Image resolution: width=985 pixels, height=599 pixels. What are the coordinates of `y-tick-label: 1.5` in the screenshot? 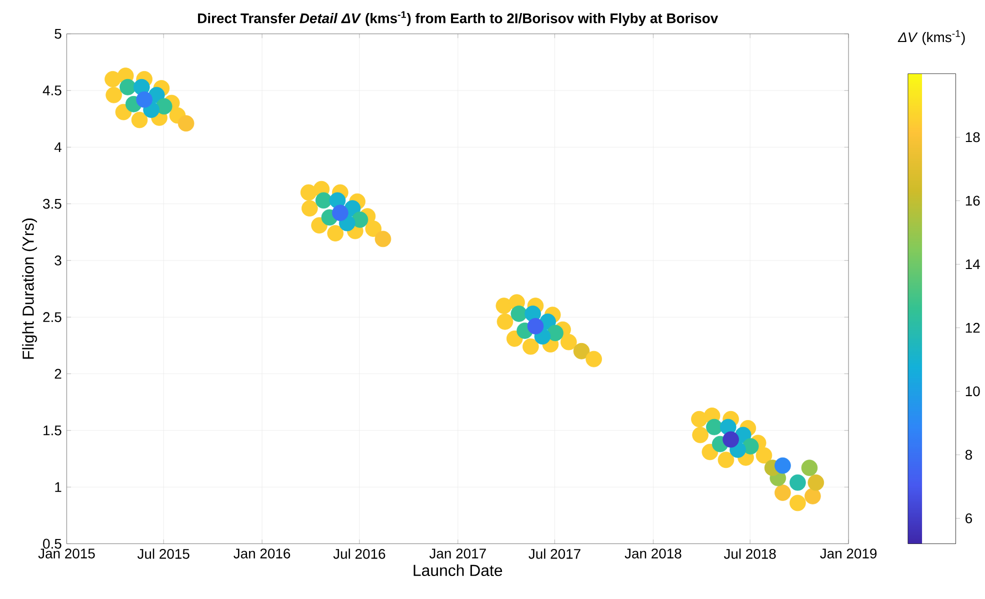 It's located at (53, 431).